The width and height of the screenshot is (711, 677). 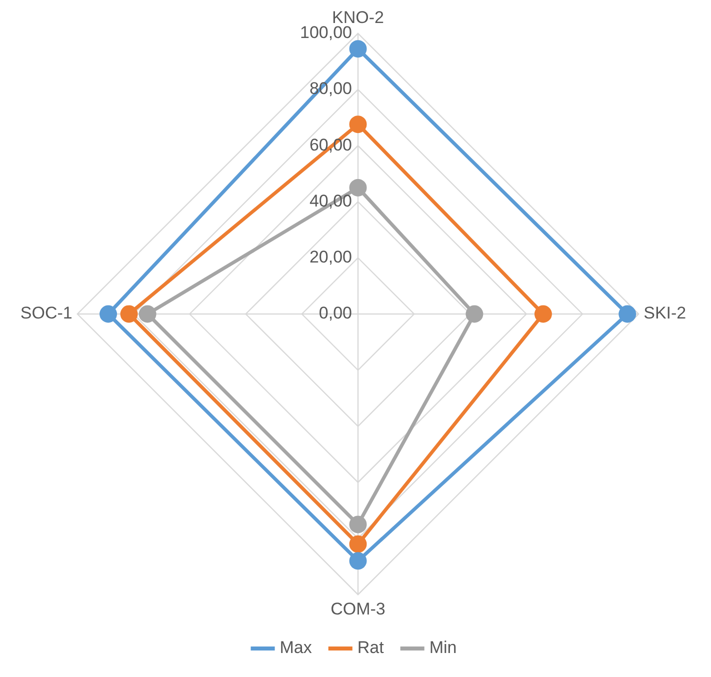 I want to click on spoke-label: SKI-2, so click(x=665, y=313).